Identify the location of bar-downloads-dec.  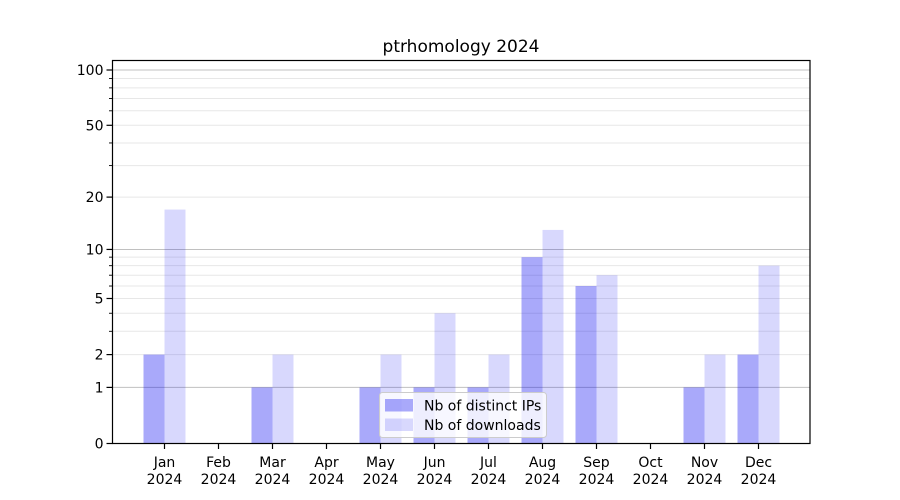
(769, 354).